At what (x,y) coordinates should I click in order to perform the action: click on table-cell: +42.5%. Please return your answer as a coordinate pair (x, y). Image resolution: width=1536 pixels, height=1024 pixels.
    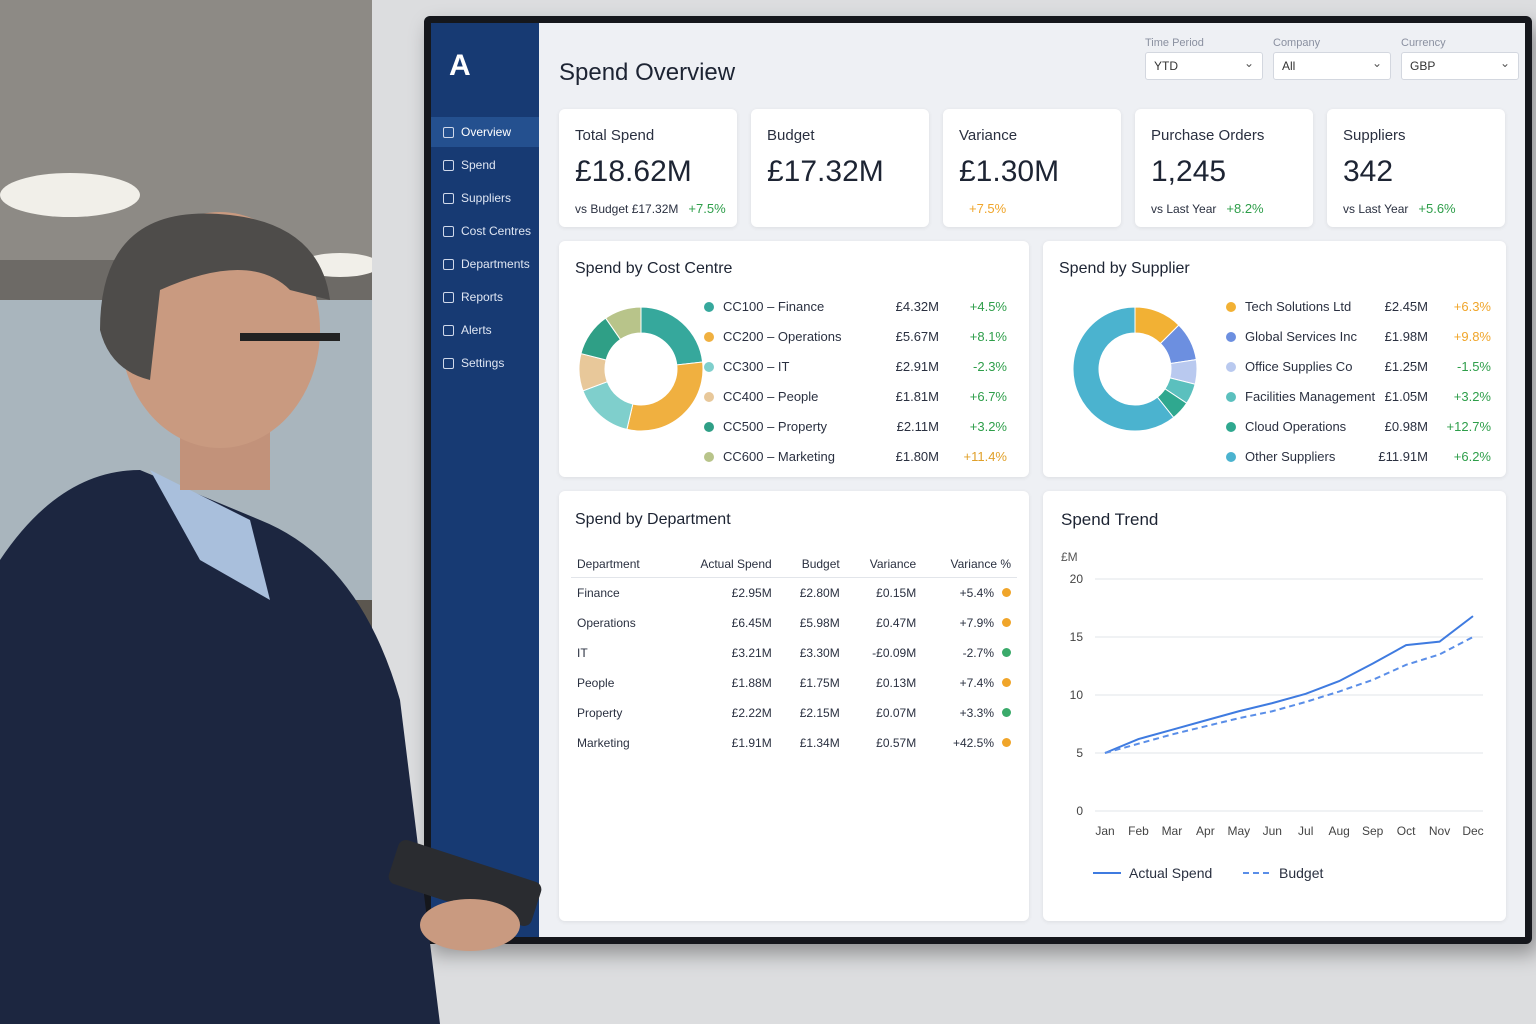
    Looking at the image, I should click on (969, 743).